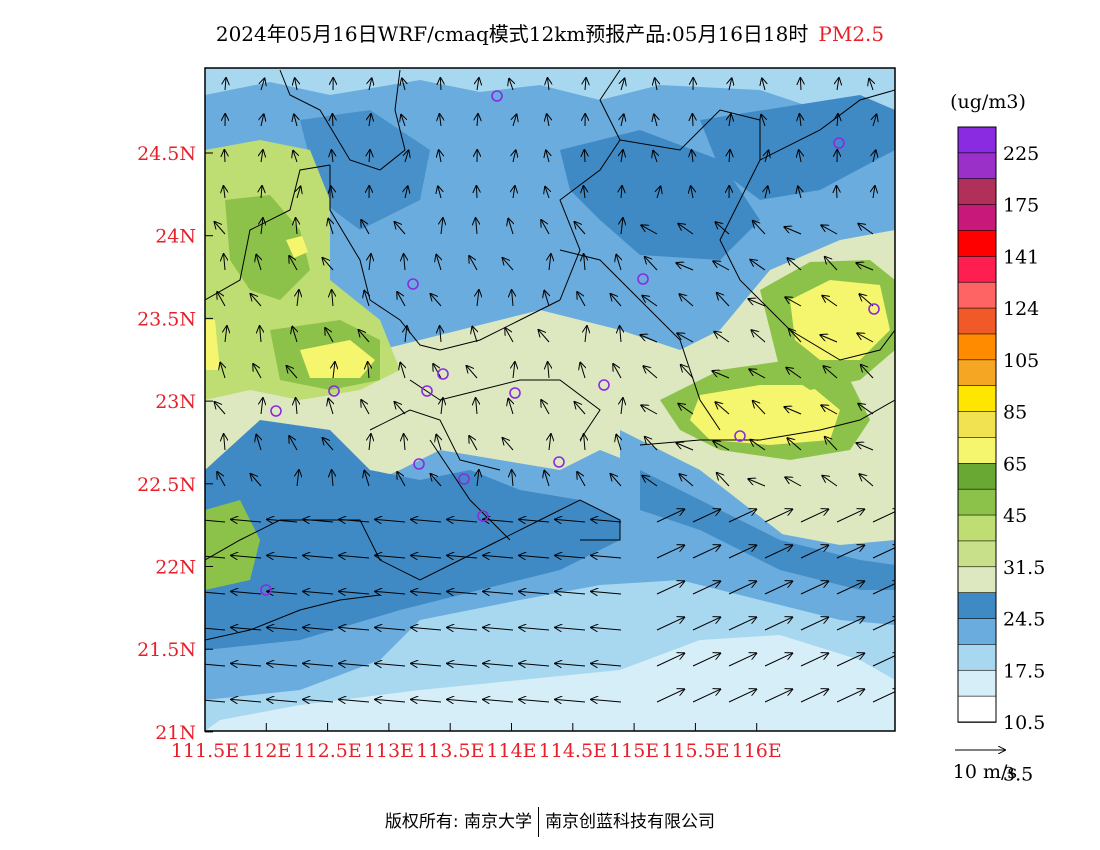  Describe the element at coordinates (327, 751) in the screenshot. I see `x-tick-label: 112.5E` at that location.